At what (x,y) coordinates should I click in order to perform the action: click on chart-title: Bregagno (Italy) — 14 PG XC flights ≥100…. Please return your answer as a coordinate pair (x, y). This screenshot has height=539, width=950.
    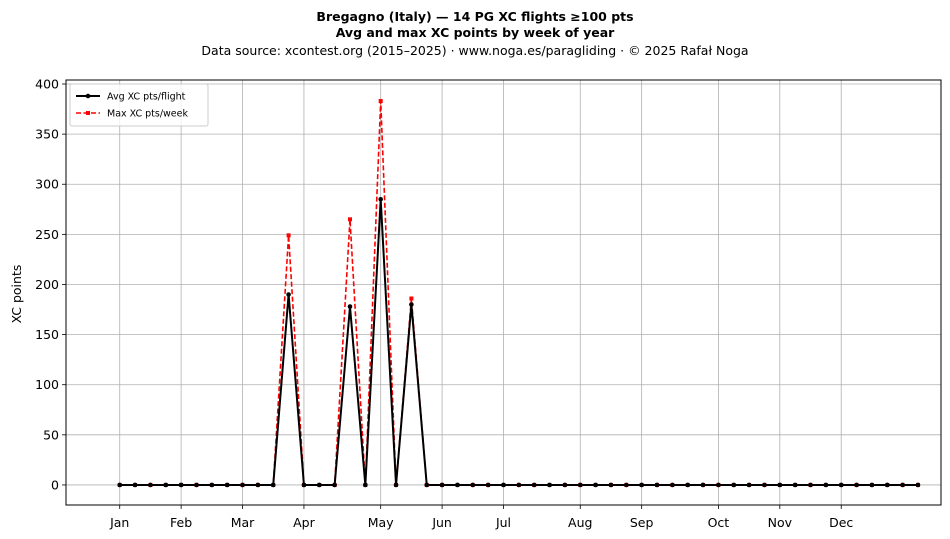
    Looking at the image, I should click on (474, 16).